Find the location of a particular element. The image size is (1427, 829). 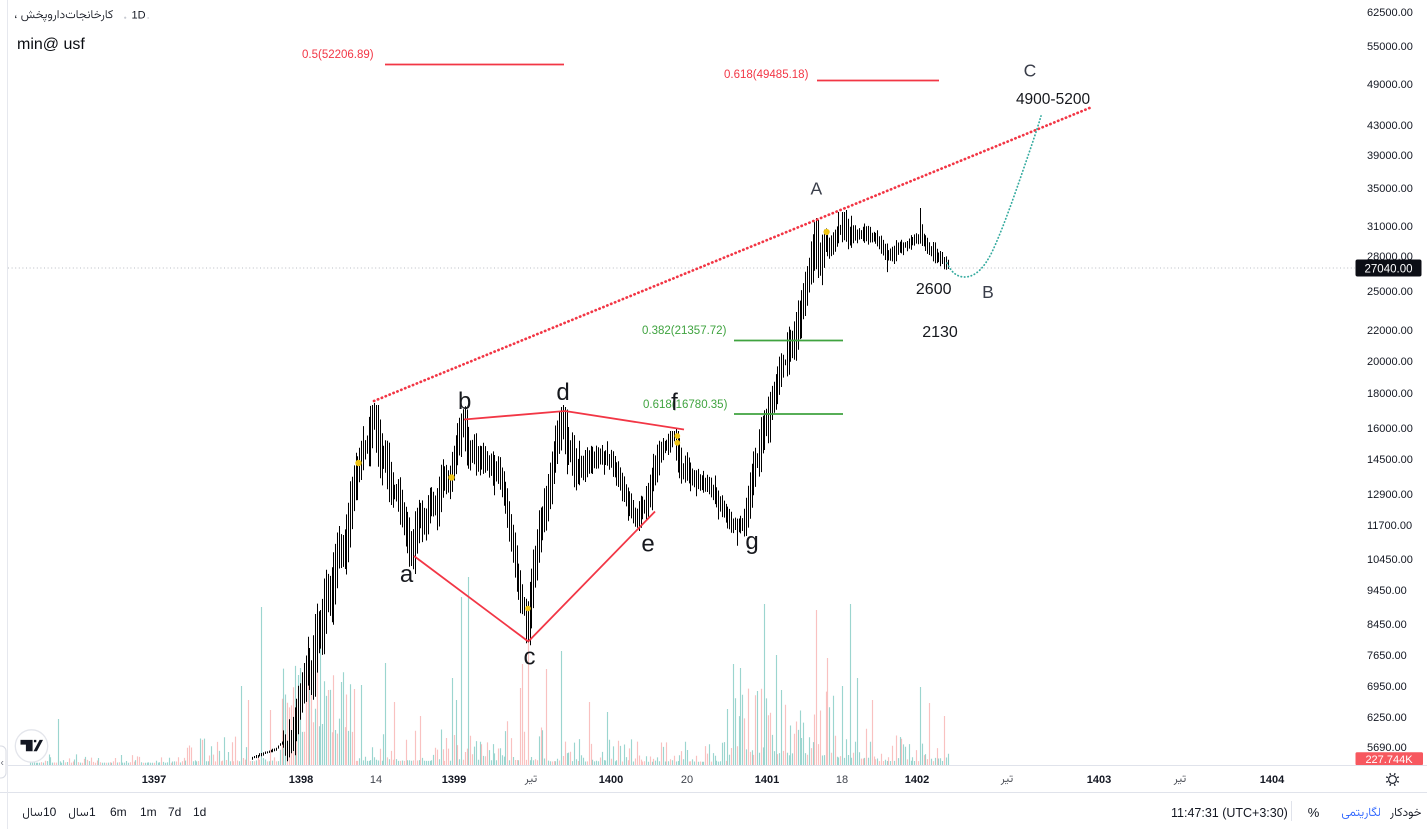

svg-text: 11:47:31 (UTC+3:30) is located at coordinates (1229, 813).